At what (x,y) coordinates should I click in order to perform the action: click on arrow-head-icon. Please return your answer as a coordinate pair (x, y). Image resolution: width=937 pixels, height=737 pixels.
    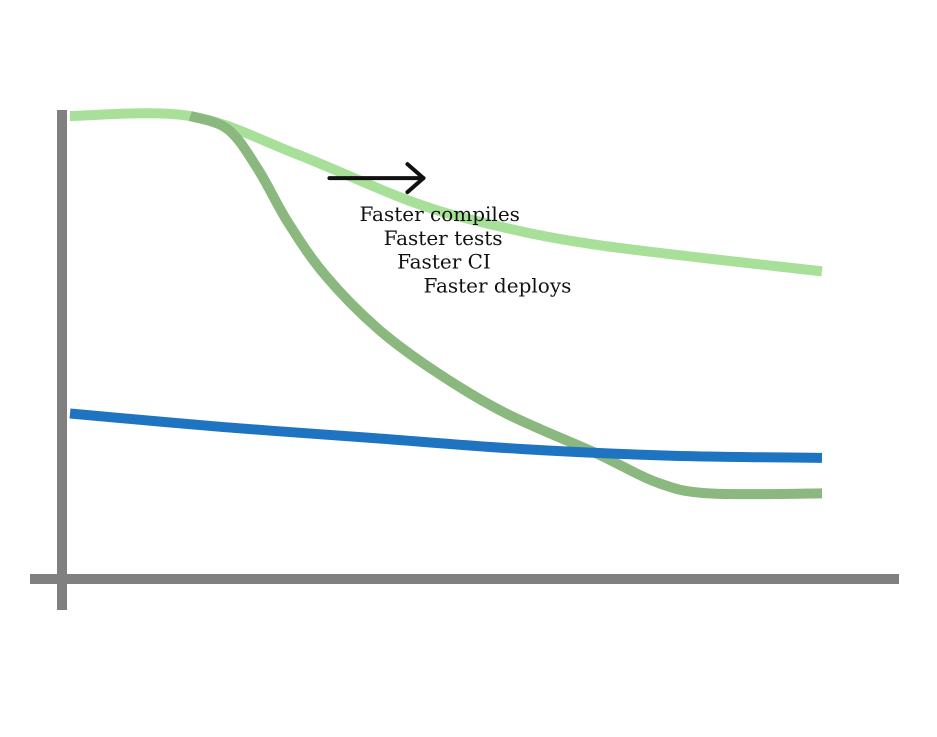
    Looking at the image, I should click on (415, 178).